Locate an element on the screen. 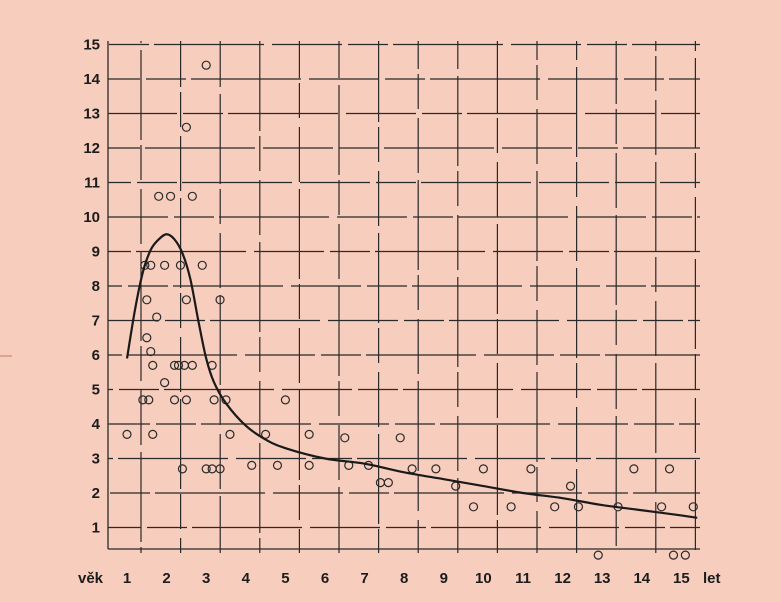 This screenshot has width=781, height=602. y-tick-label: 3 is located at coordinates (96, 459).